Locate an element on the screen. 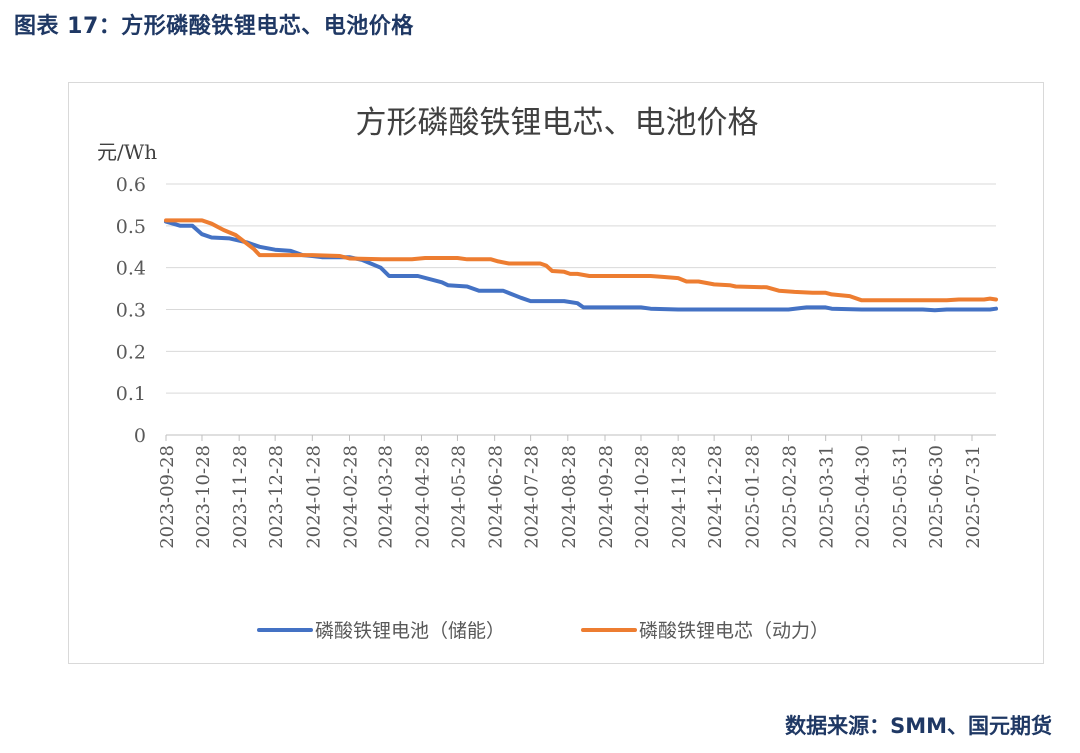  x-tick-label: 2025-07-31 is located at coordinates (973, 497).